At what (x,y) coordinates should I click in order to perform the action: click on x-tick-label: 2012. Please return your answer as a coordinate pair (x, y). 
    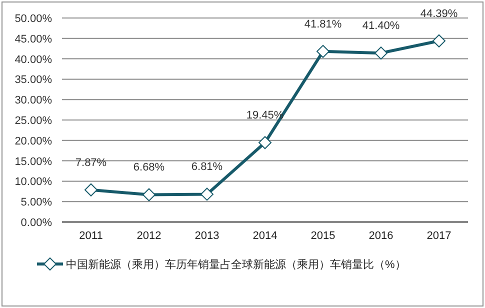
    Looking at the image, I should click on (149, 236).